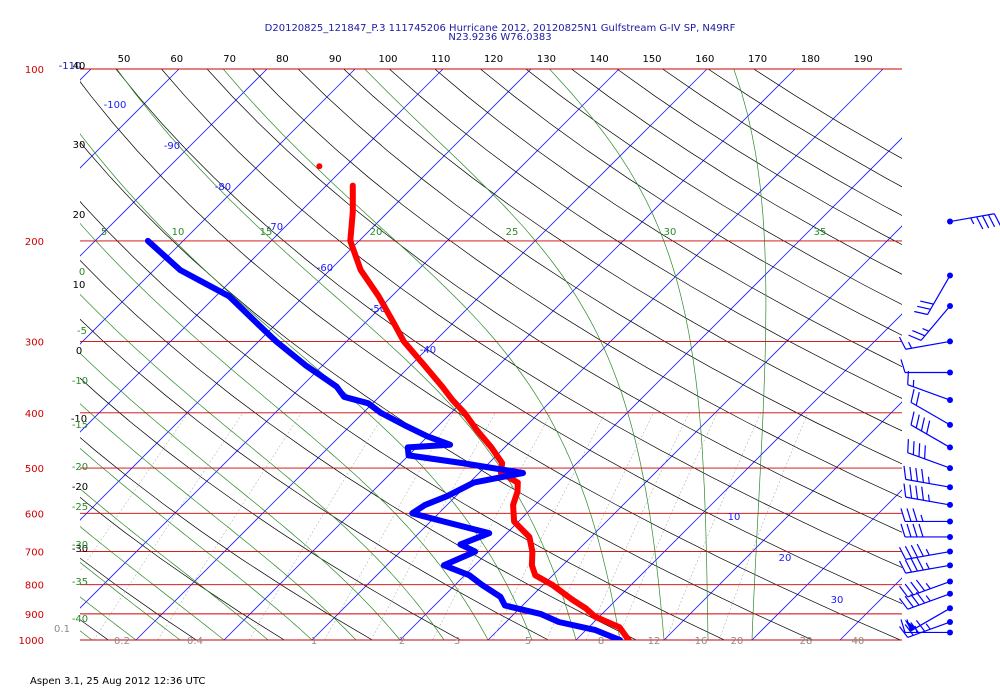  I want to click on moist-adiabat-label: -35, so click(80, 582).